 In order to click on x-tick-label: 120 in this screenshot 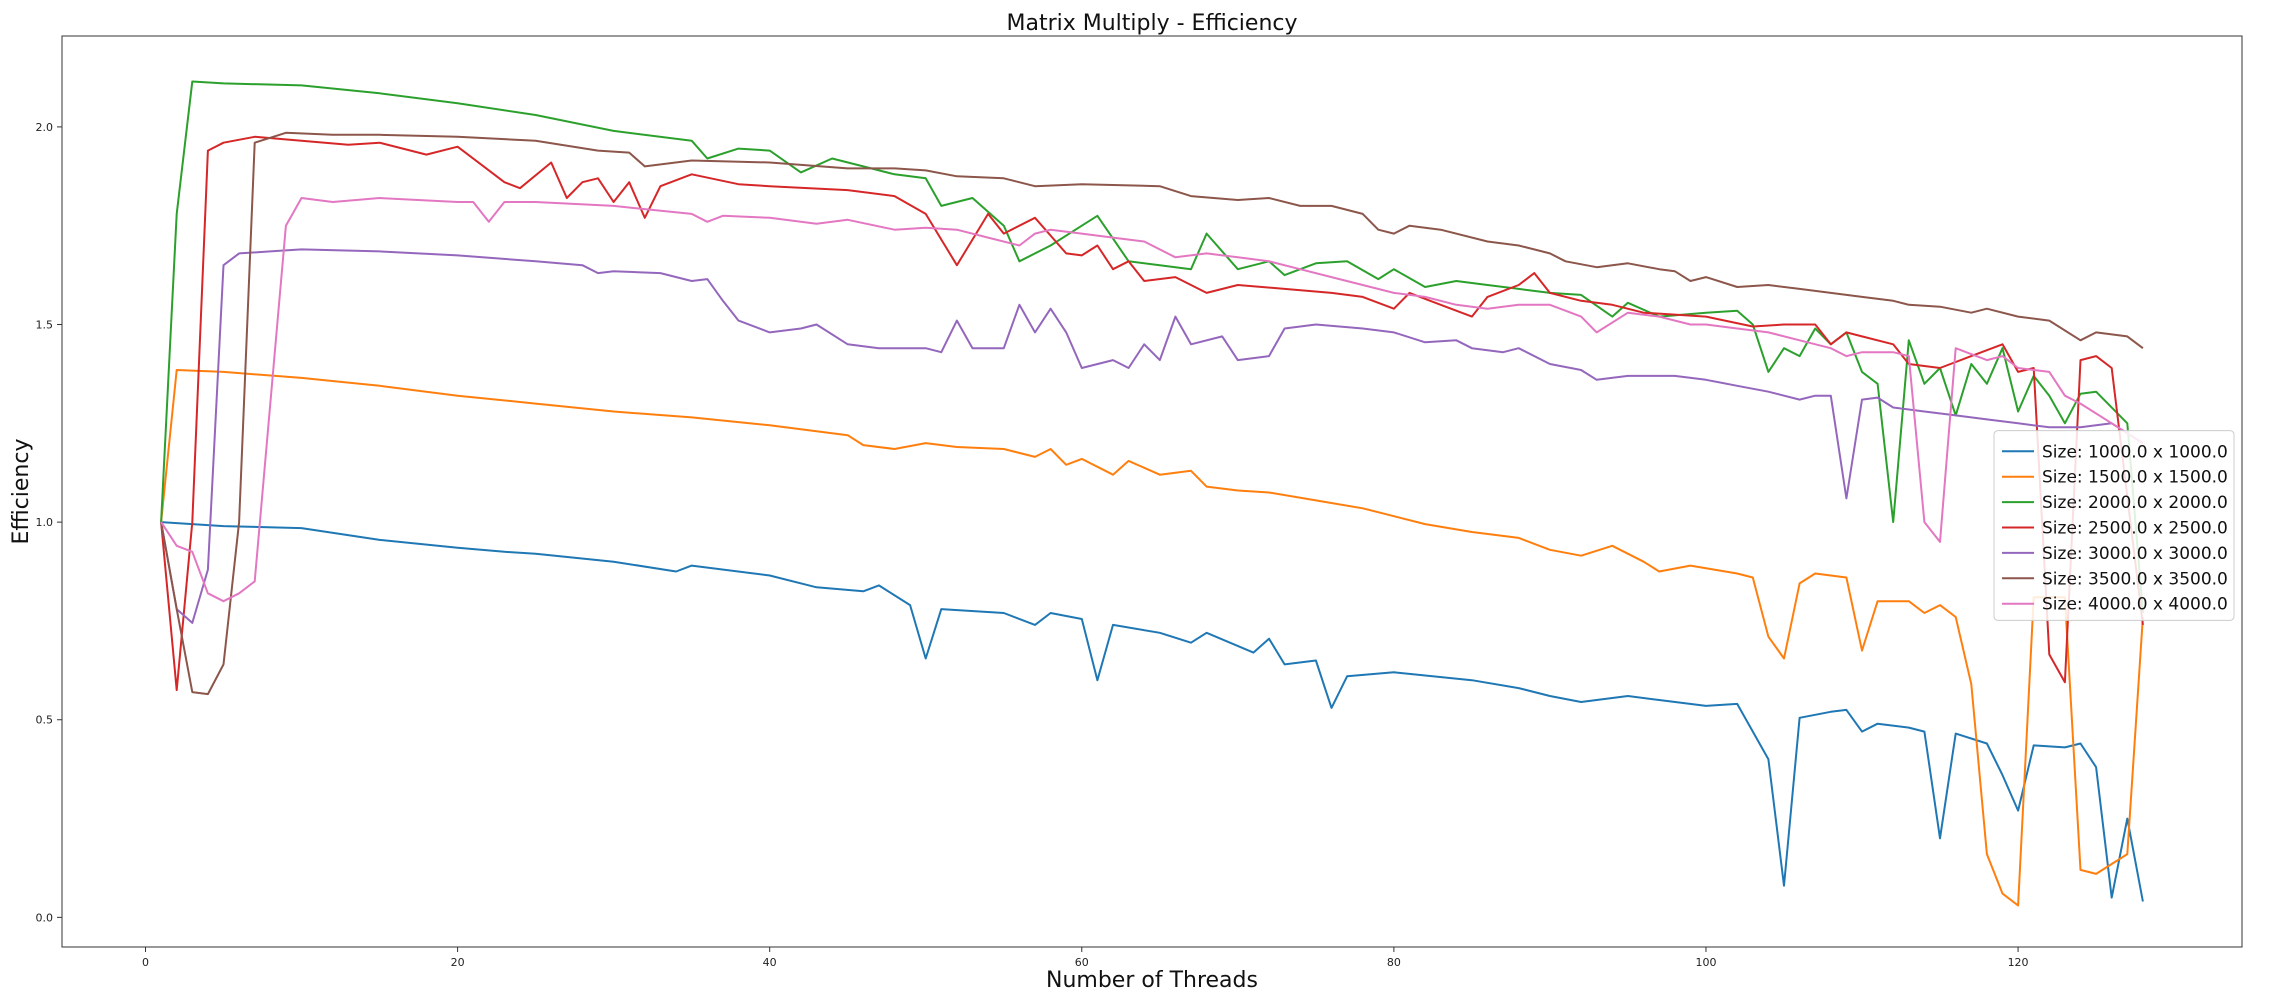, I will do `click(2018, 962)`.